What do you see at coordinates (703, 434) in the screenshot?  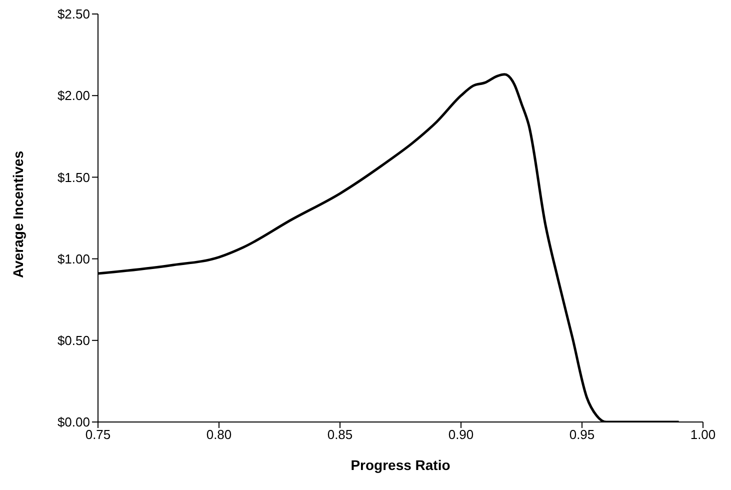 I see `x-tick-label: 1.00` at bounding box center [703, 434].